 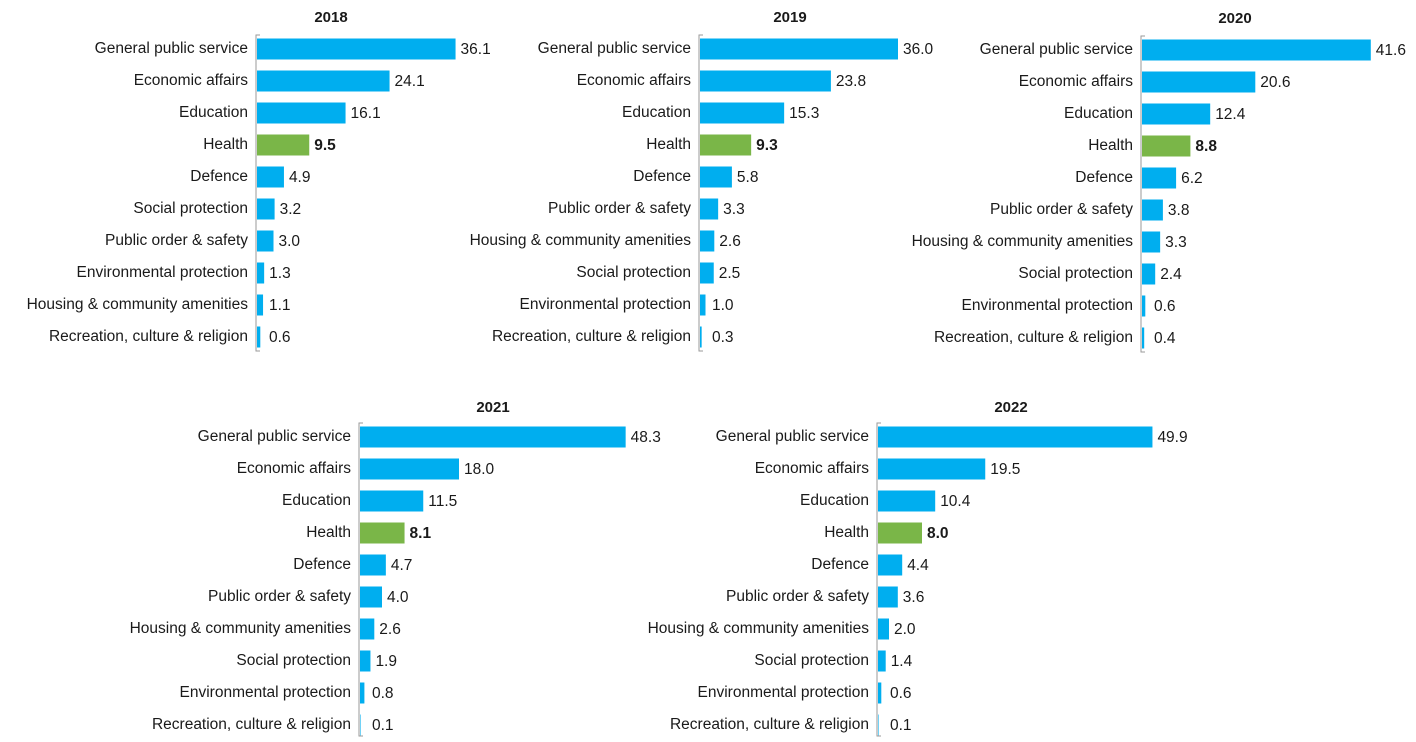 What do you see at coordinates (905, 629) in the screenshot?
I see `value-label: 2.0` at bounding box center [905, 629].